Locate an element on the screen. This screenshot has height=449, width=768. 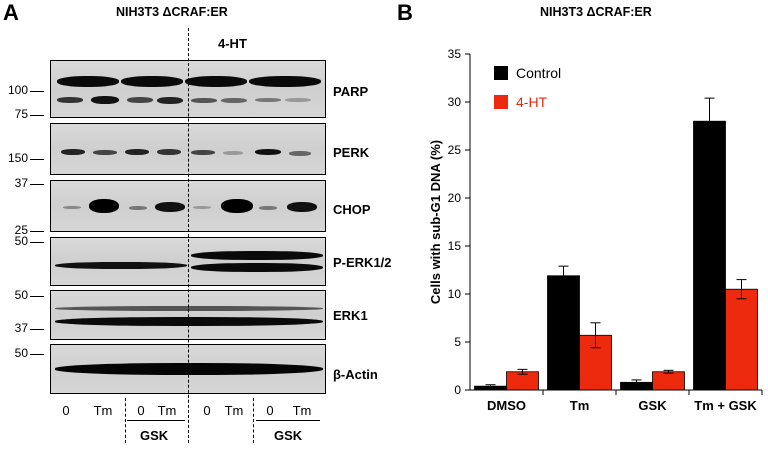
legend-swatch-control is located at coordinates (501, 73).